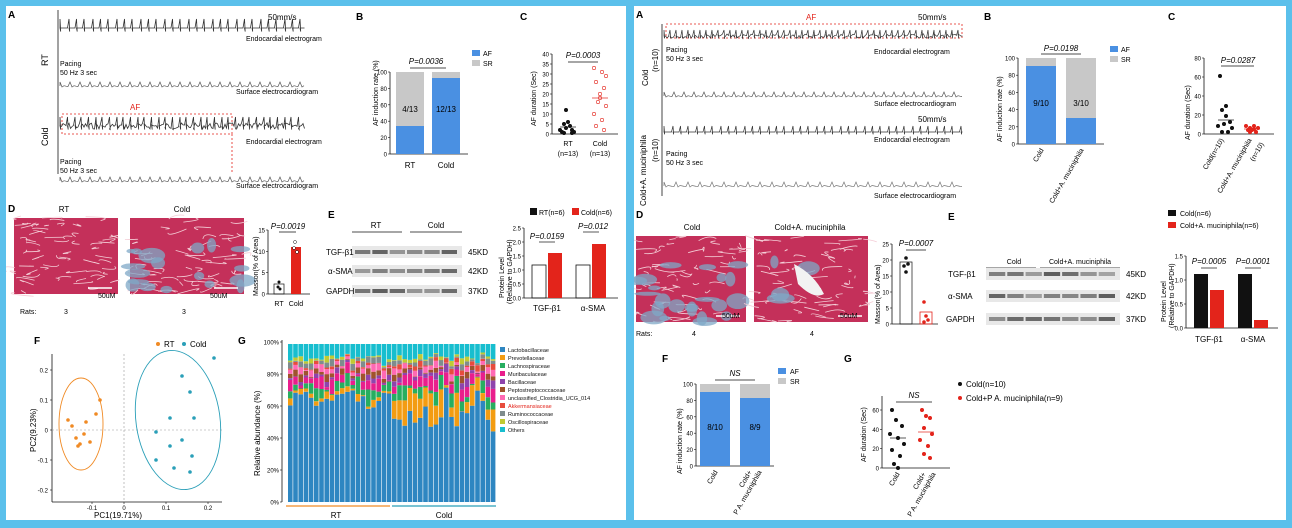 The image size is (1292, 528). What do you see at coordinates (694, 334) in the screenshot?
I see `rats-n: 4` at bounding box center [694, 334].